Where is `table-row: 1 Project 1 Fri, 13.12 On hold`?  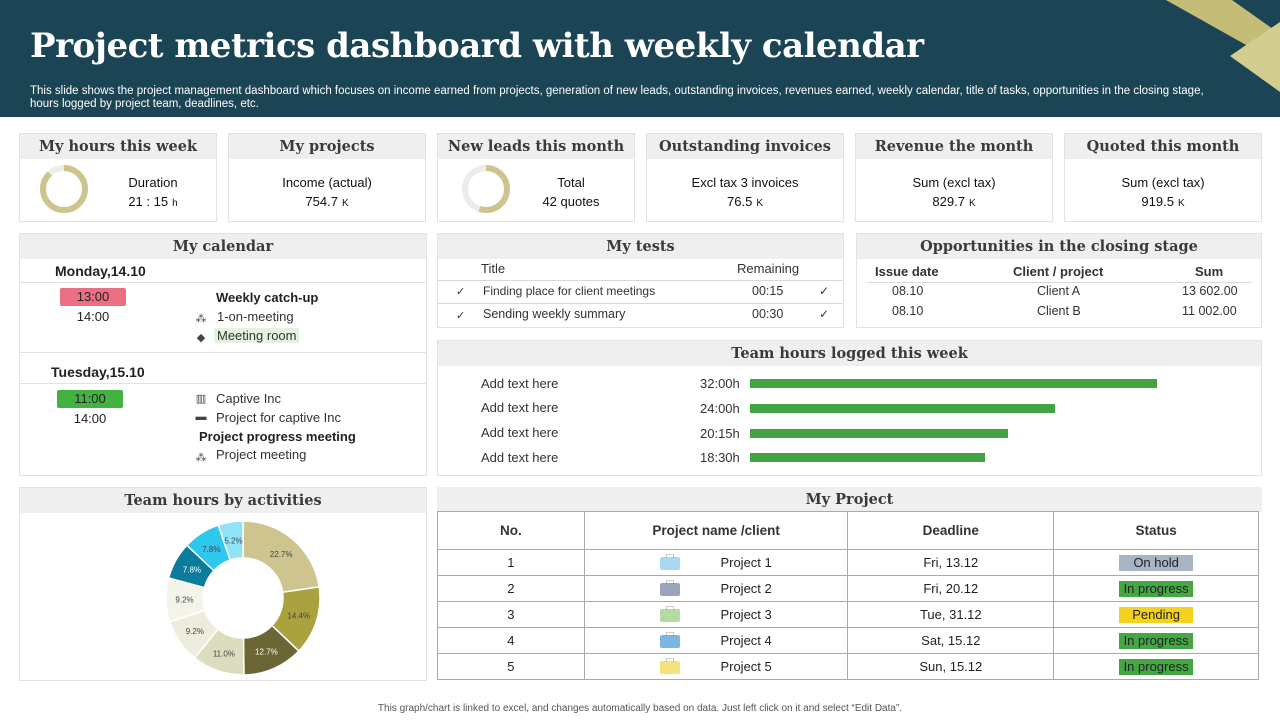 table-row: 1 Project 1 Fri, 13.12 On hold is located at coordinates (848, 562).